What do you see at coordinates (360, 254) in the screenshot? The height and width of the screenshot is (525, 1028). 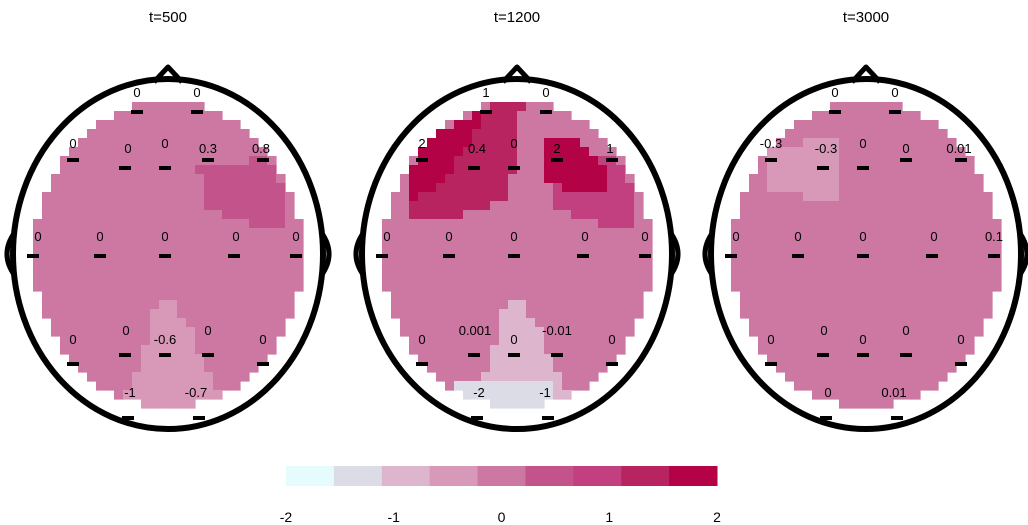 I see `left-ear-icon` at bounding box center [360, 254].